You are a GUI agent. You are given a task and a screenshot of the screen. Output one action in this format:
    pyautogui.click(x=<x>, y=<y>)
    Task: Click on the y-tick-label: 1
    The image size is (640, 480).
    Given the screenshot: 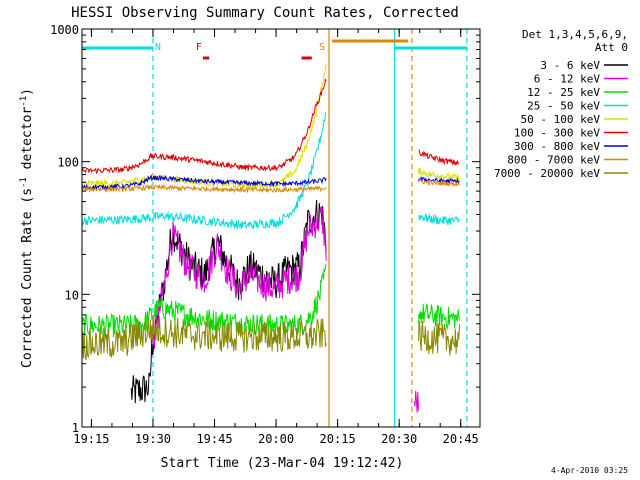 What is the action you would take?
    pyautogui.click(x=75, y=428)
    